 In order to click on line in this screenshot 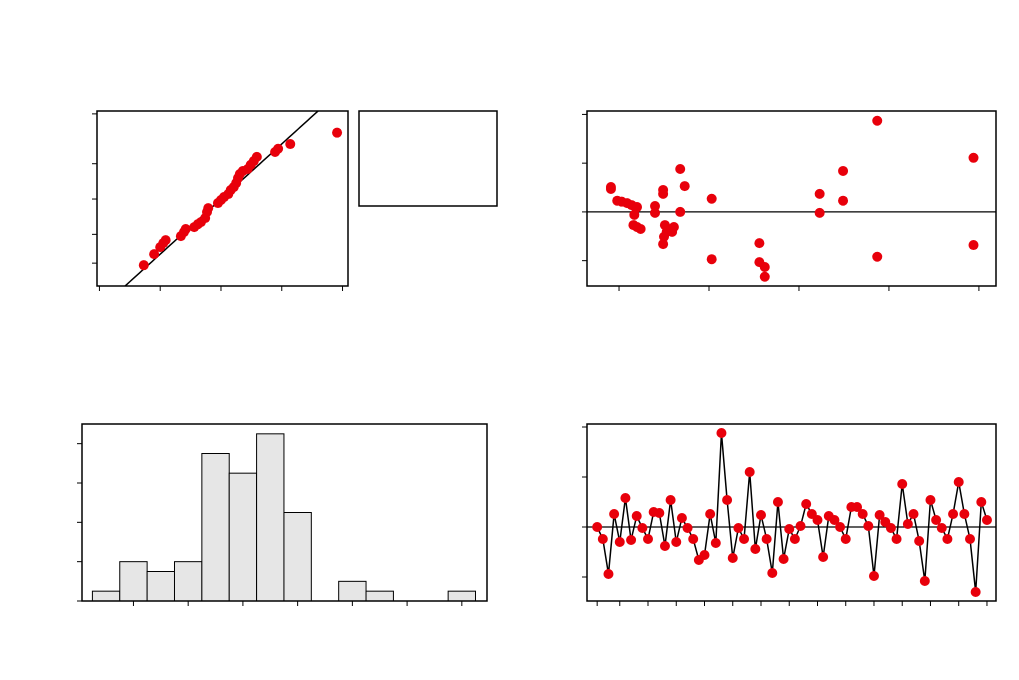, I will do `click(792, 512)`.